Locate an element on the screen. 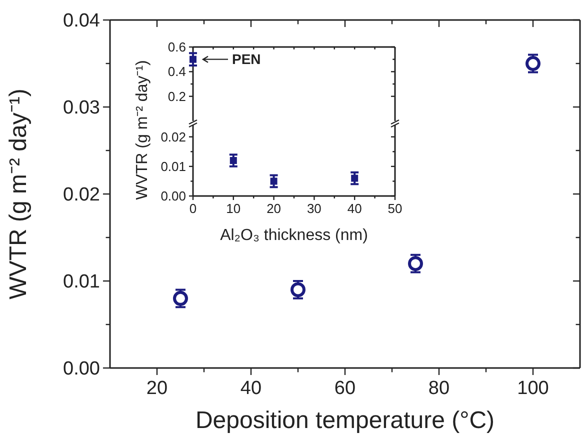  x-tick-label: 30 is located at coordinates (314, 208).